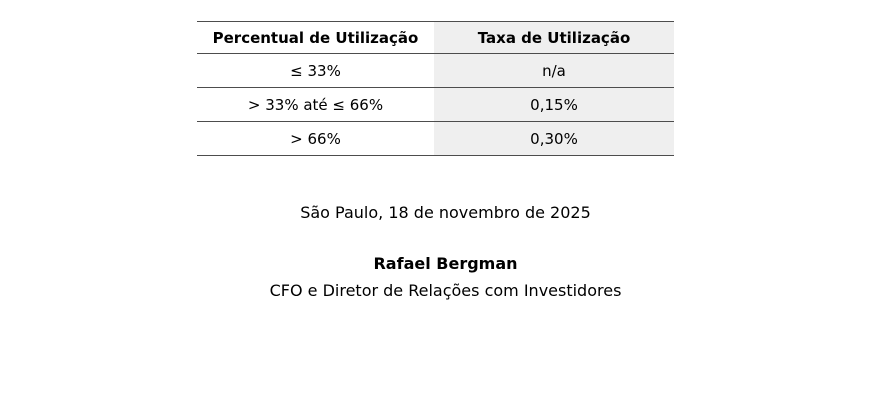 The width and height of the screenshot is (891, 412). What do you see at coordinates (315, 37) in the screenshot?
I see `col-header-percentual-utilizacao: Percentual de Utilização` at bounding box center [315, 37].